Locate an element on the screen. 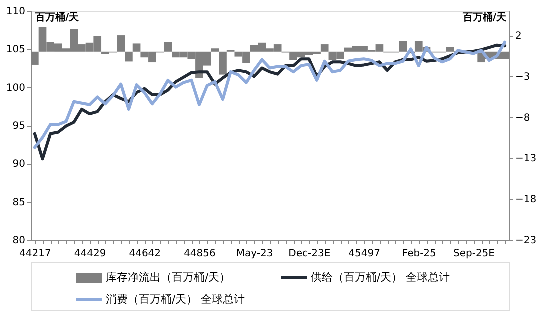 This screenshot has width=555, height=322. y-axis-title: 百万桶/天 is located at coordinates (57, 18).